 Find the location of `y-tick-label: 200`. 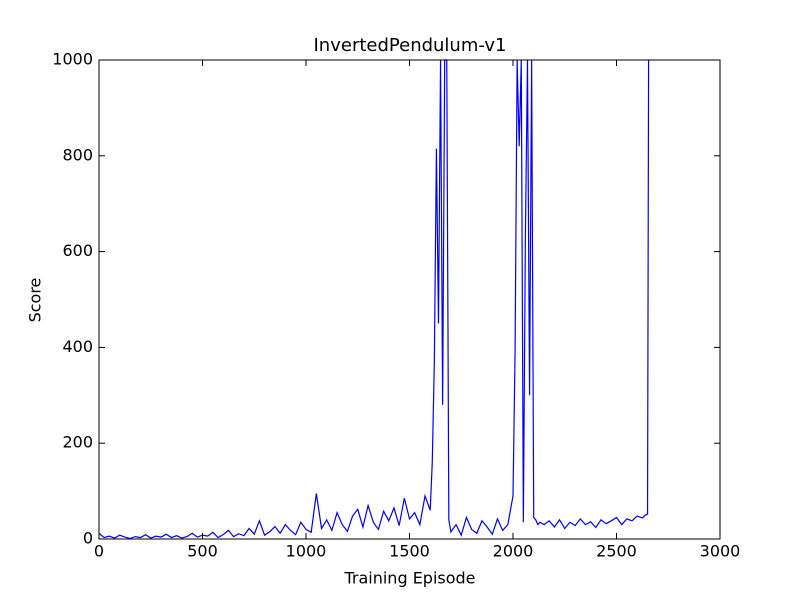

y-tick-label: 200 is located at coordinates (77, 442).